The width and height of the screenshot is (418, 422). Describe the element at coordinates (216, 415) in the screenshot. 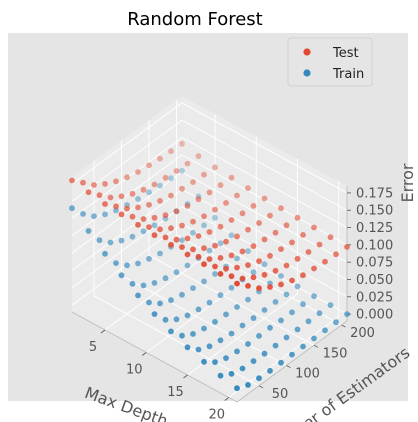

I see `x-tick-label: 20` at that location.